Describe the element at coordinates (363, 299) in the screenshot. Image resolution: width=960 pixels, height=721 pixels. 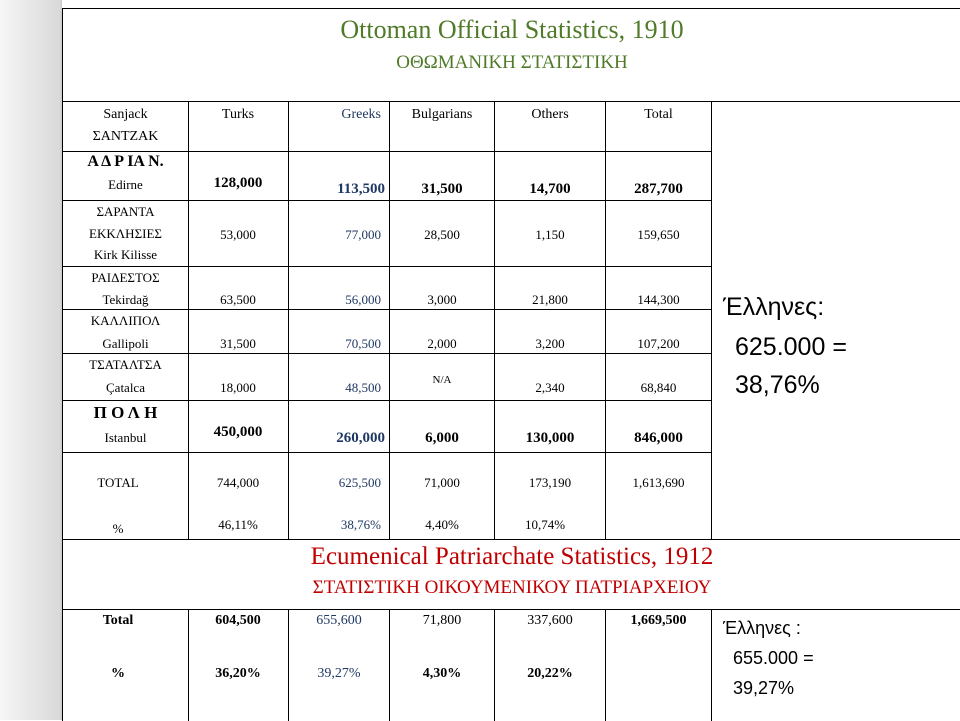
I see `cell-greeks: 56,000` at that location.